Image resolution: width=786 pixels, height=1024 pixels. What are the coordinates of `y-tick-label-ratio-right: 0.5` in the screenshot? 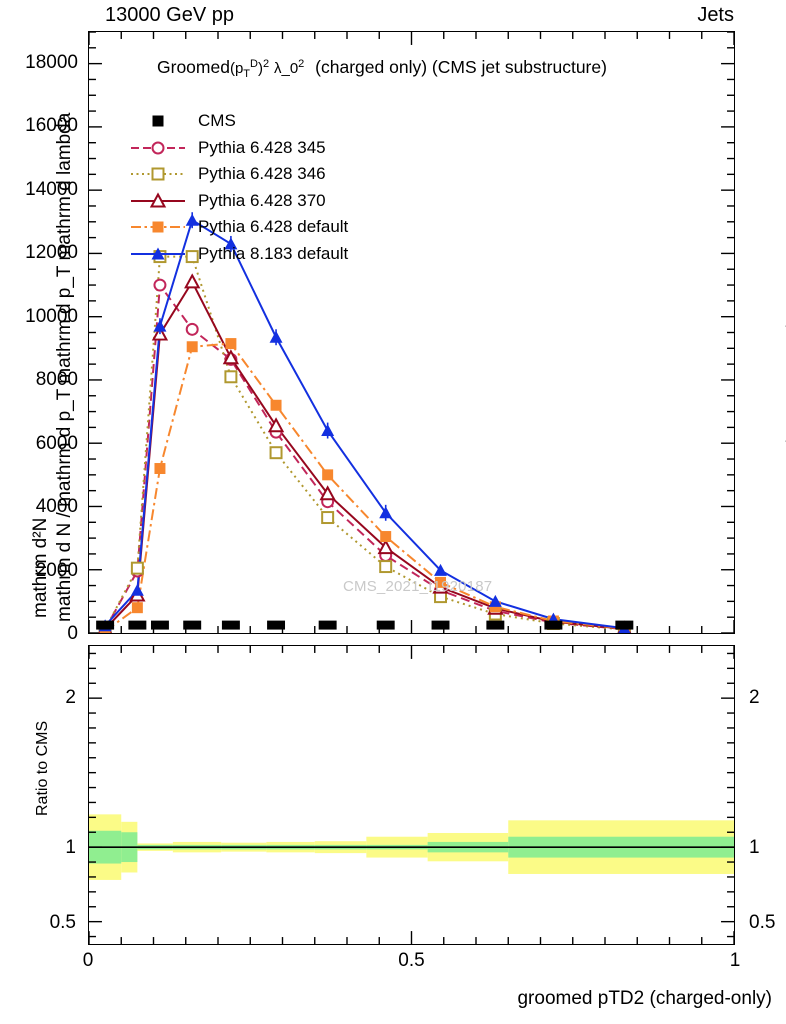 It's located at (762, 922).